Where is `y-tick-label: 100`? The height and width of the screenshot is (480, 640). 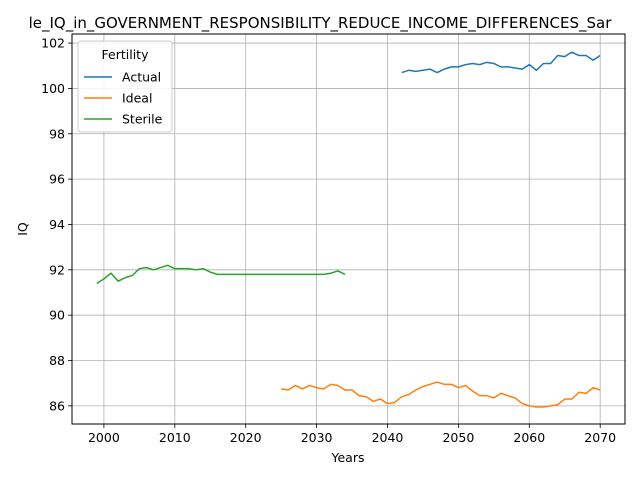 y-tick-label: 100 is located at coordinates (53, 88).